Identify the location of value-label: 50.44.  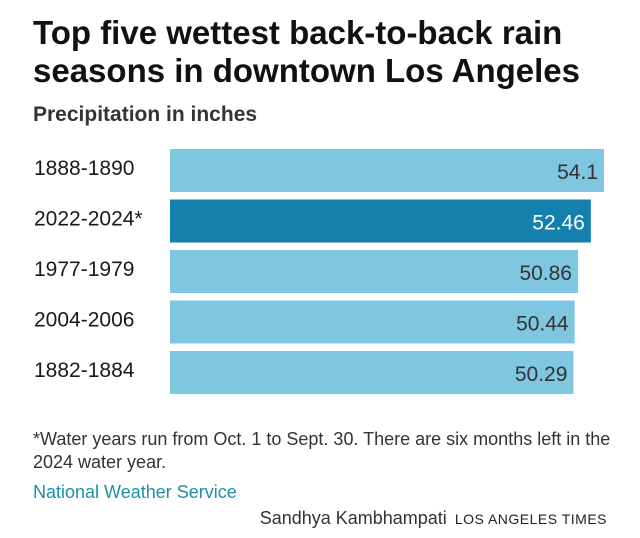
(542, 324).